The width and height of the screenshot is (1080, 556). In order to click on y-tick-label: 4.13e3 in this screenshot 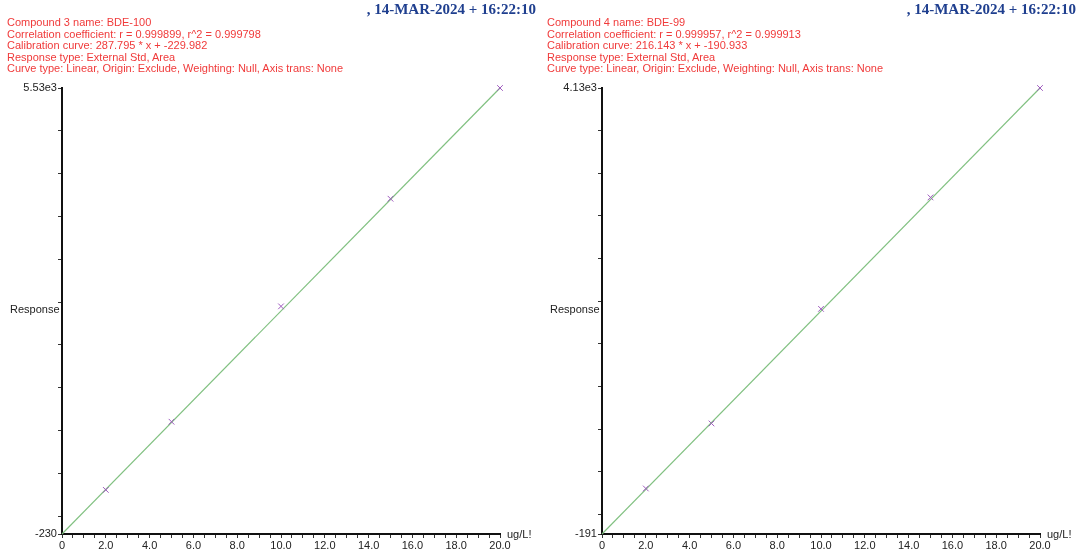, I will do `click(580, 87)`.